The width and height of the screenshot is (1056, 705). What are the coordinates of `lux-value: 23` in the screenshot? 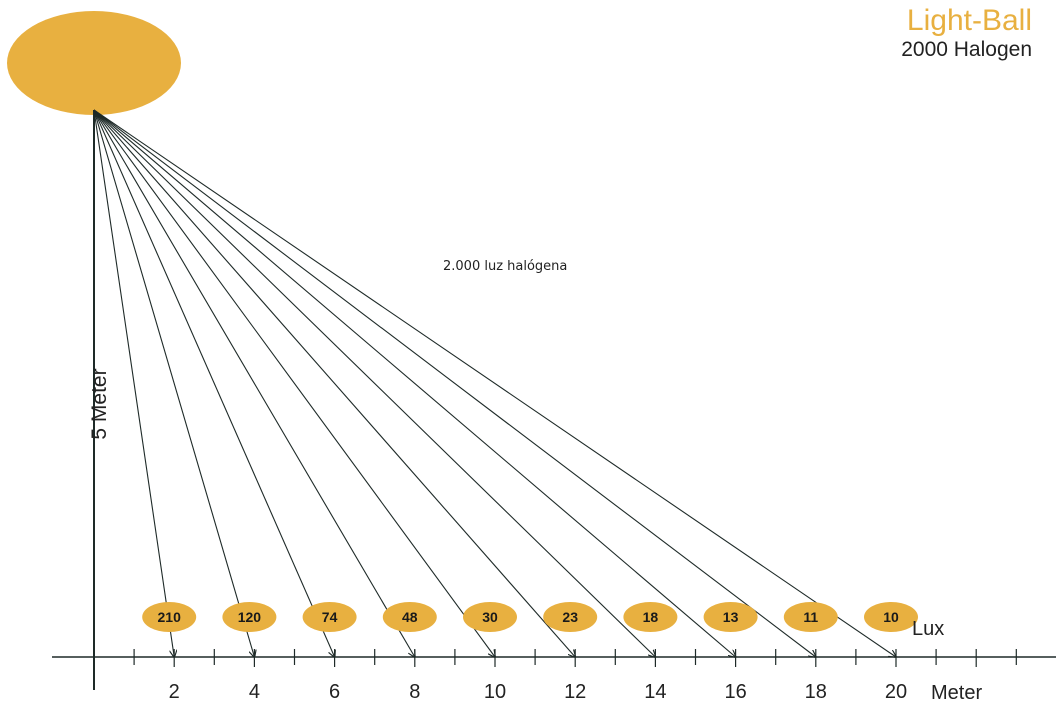 It's located at (570, 617).